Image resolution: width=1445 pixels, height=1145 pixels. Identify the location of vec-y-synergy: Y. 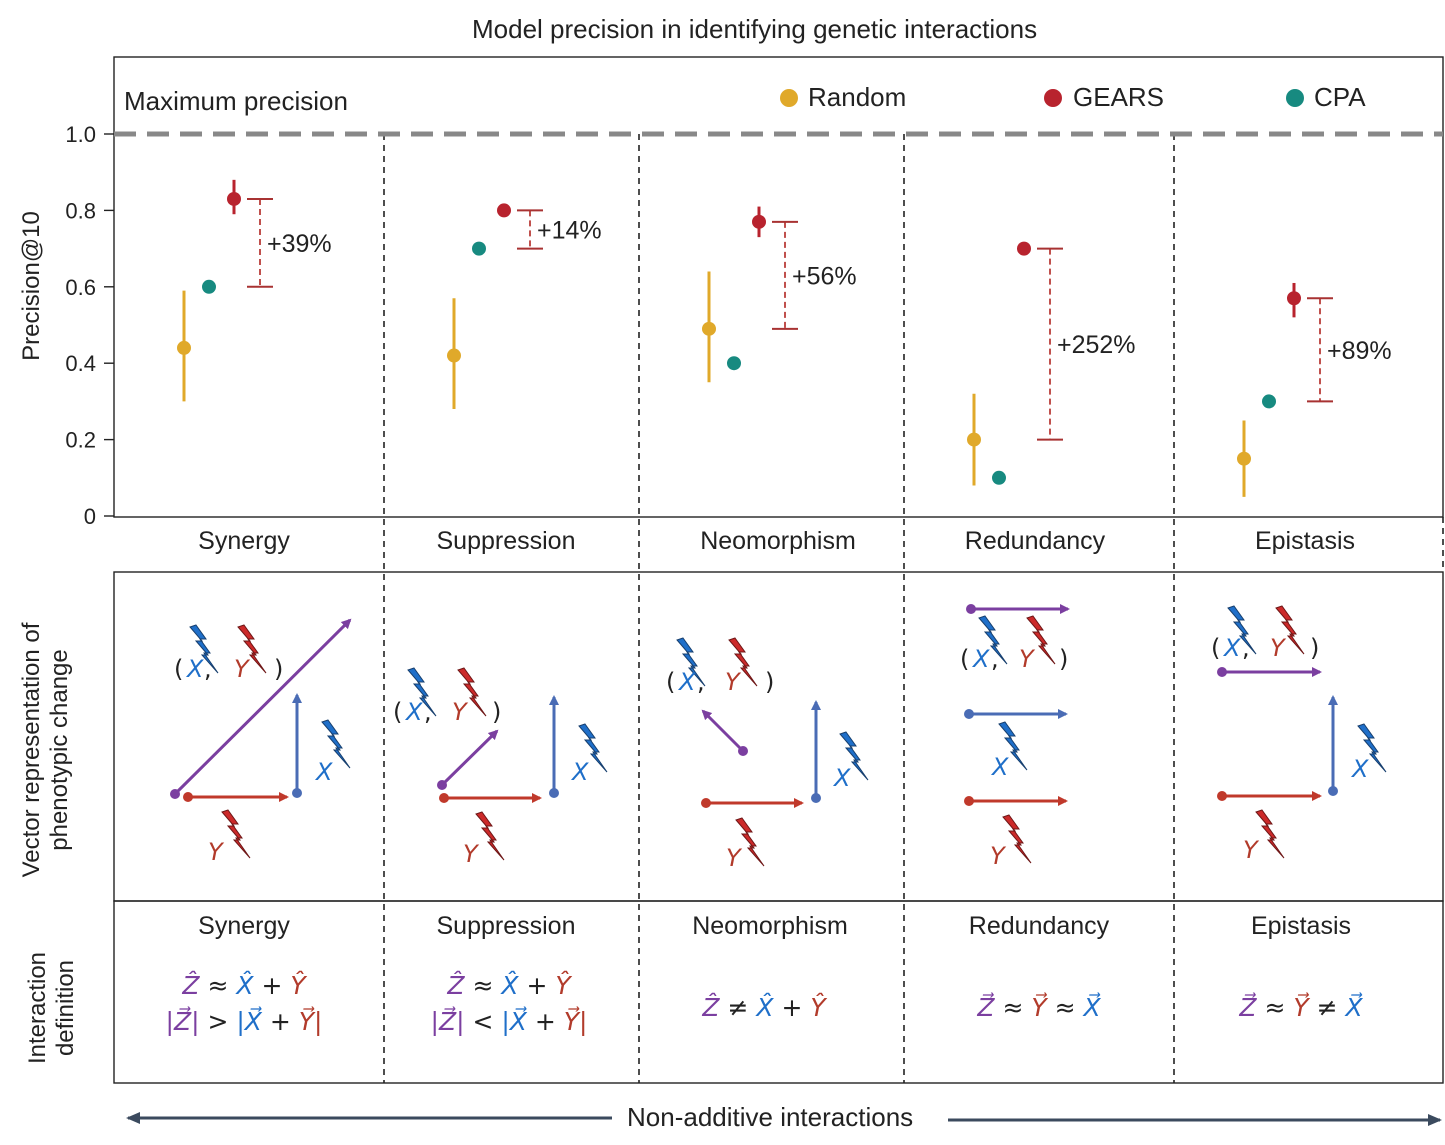
(242, 669).